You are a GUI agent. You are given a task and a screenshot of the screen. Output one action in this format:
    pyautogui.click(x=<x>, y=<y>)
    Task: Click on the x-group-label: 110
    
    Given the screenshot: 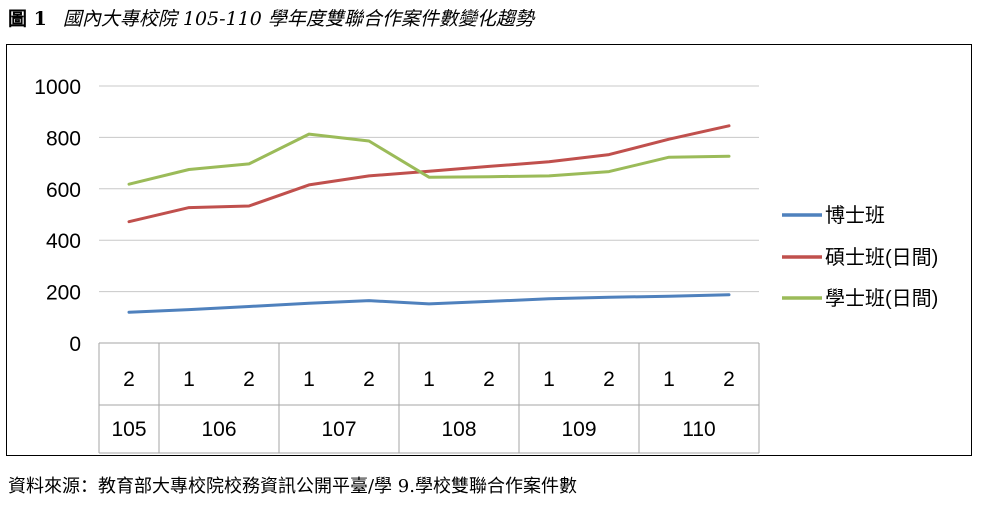 What is the action you would take?
    pyautogui.click(x=698, y=429)
    